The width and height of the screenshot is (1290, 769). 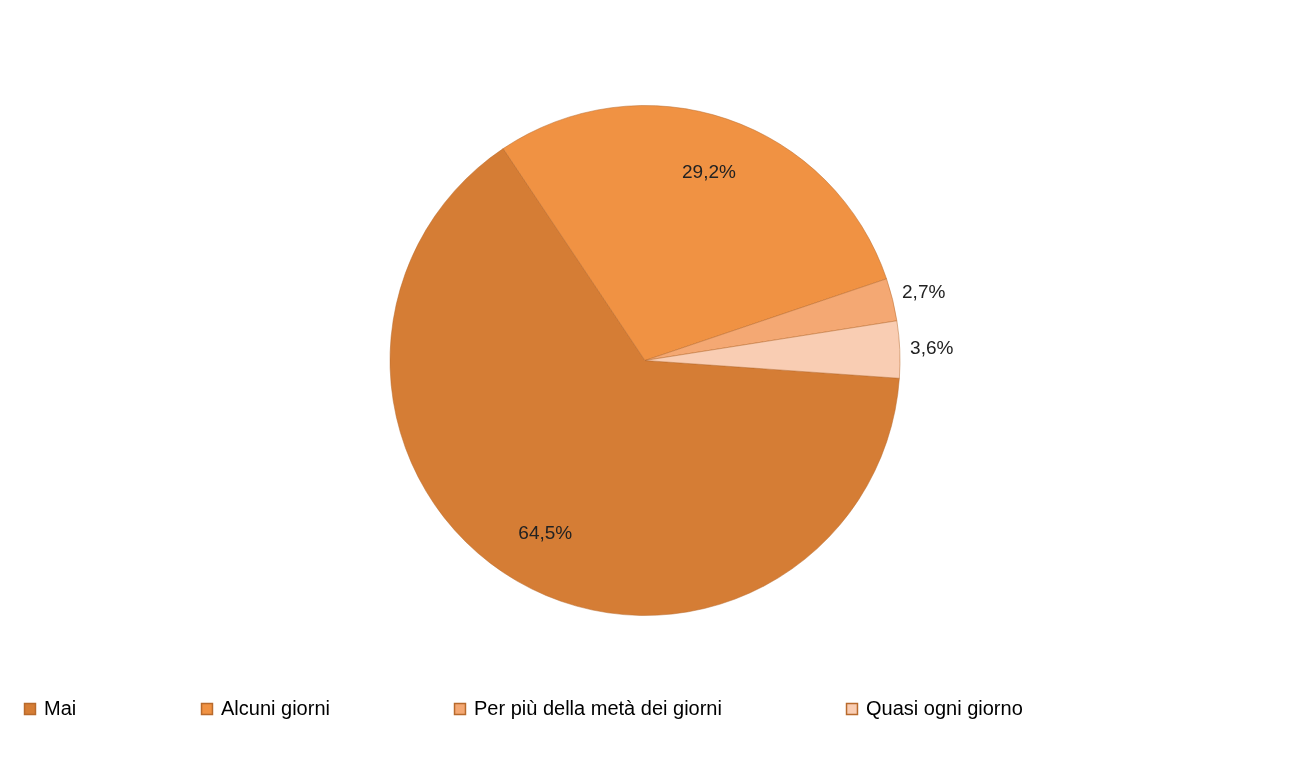 What do you see at coordinates (60, 708) in the screenshot?
I see `legend-label: Mai` at bounding box center [60, 708].